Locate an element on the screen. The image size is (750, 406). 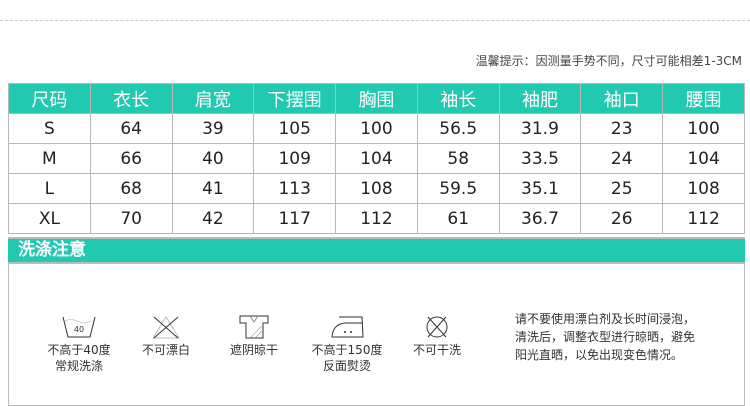
table-cell: 35.1 is located at coordinates (540, 188).